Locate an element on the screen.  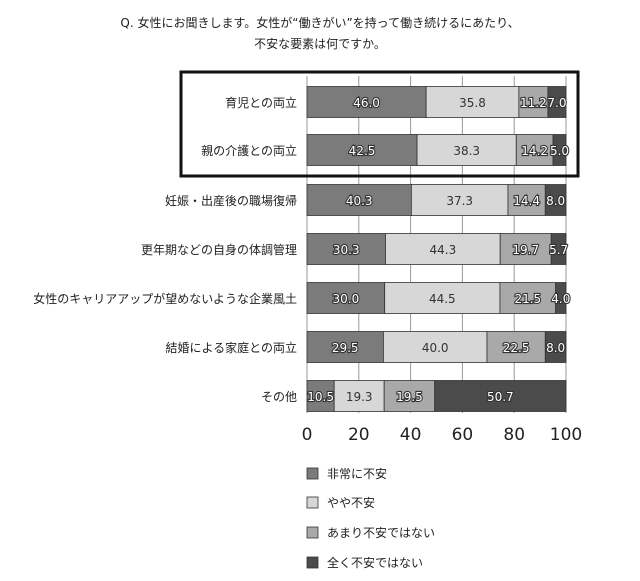
category-label: 育児との両立 is located at coordinates (261, 102).